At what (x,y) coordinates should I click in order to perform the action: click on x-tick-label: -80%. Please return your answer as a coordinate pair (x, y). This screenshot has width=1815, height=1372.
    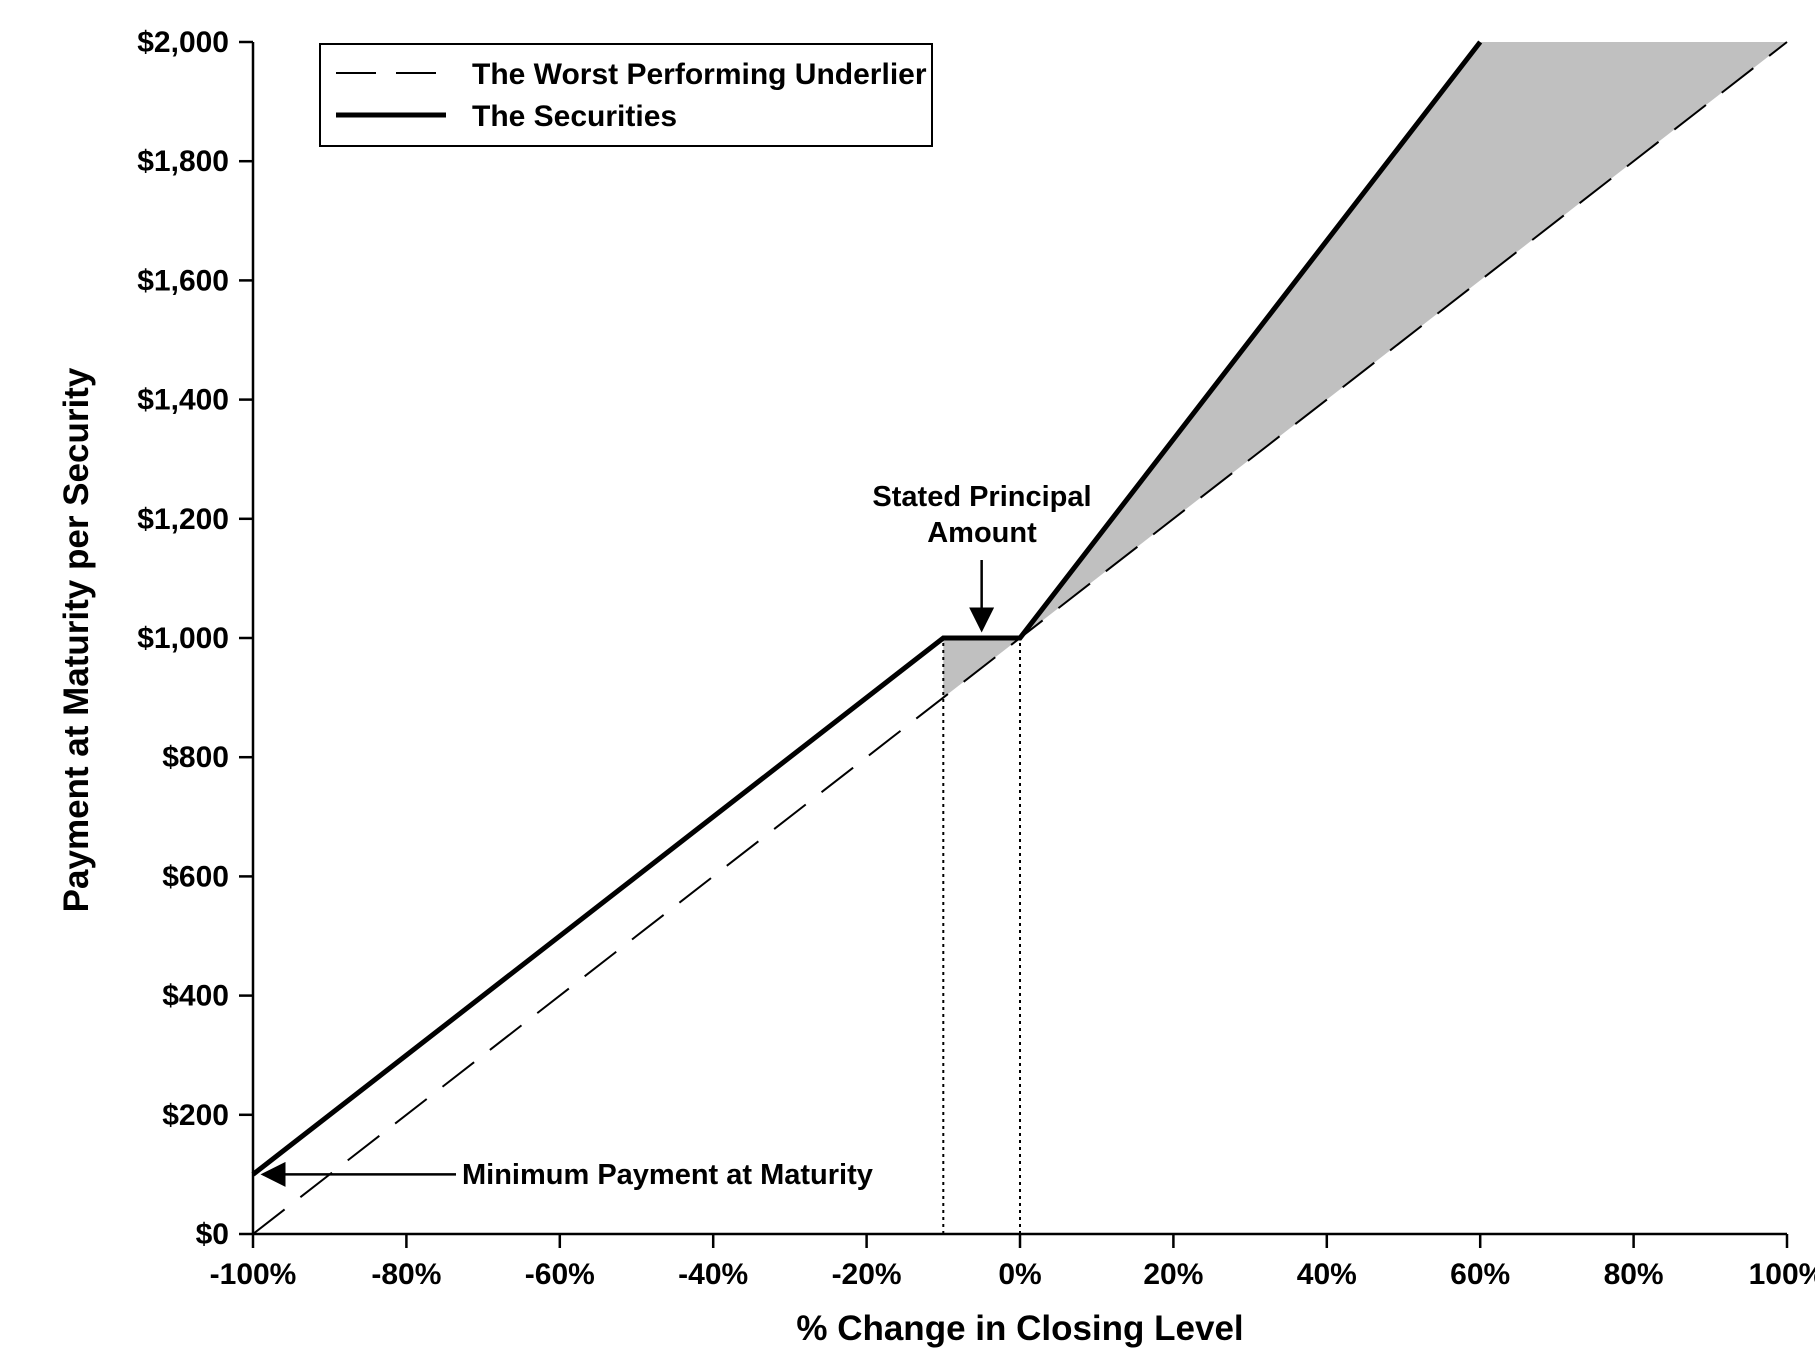
    Looking at the image, I should click on (406, 1274).